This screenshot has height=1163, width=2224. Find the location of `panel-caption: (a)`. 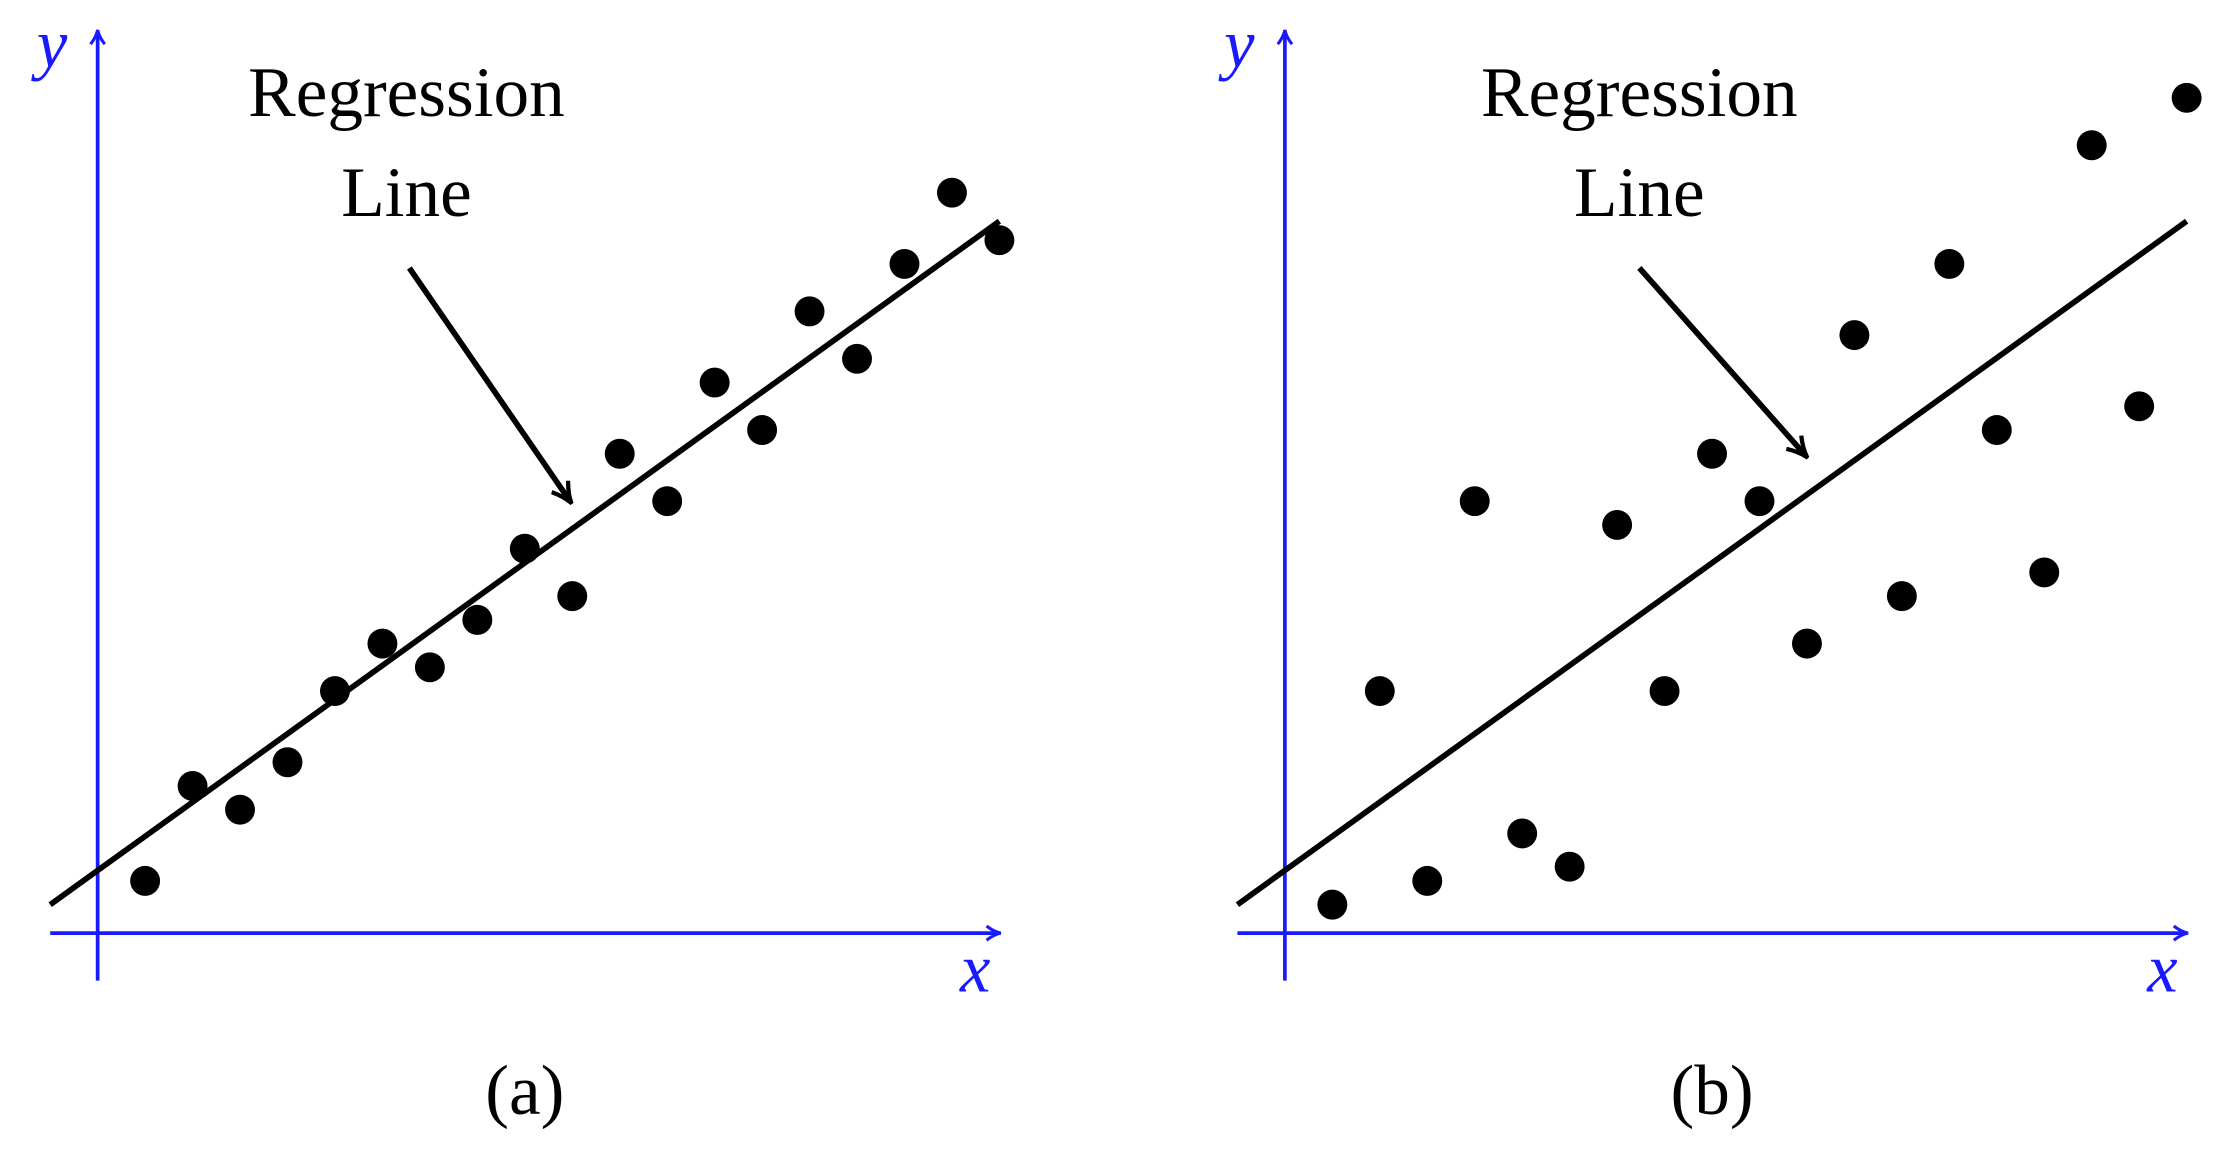

panel-caption: (a) is located at coordinates (524, 1090).